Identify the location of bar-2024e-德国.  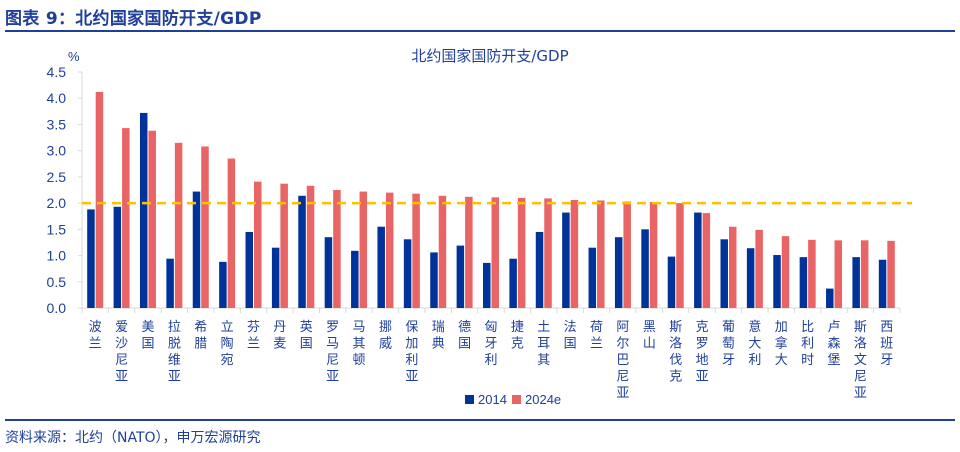
(469, 252).